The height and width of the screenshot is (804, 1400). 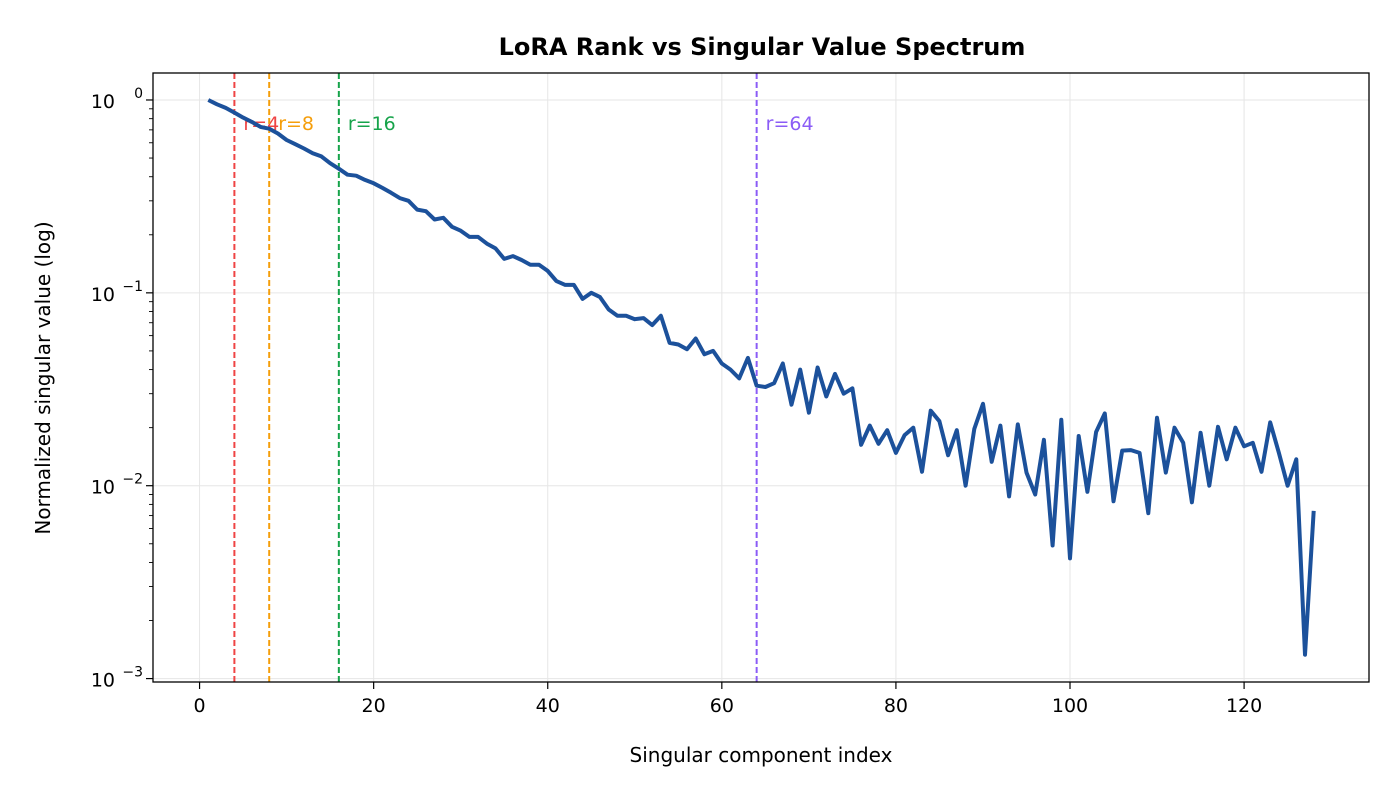 What do you see at coordinates (138, 94) in the screenshot?
I see `y-tick-exponent: 0` at bounding box center [138, 94].